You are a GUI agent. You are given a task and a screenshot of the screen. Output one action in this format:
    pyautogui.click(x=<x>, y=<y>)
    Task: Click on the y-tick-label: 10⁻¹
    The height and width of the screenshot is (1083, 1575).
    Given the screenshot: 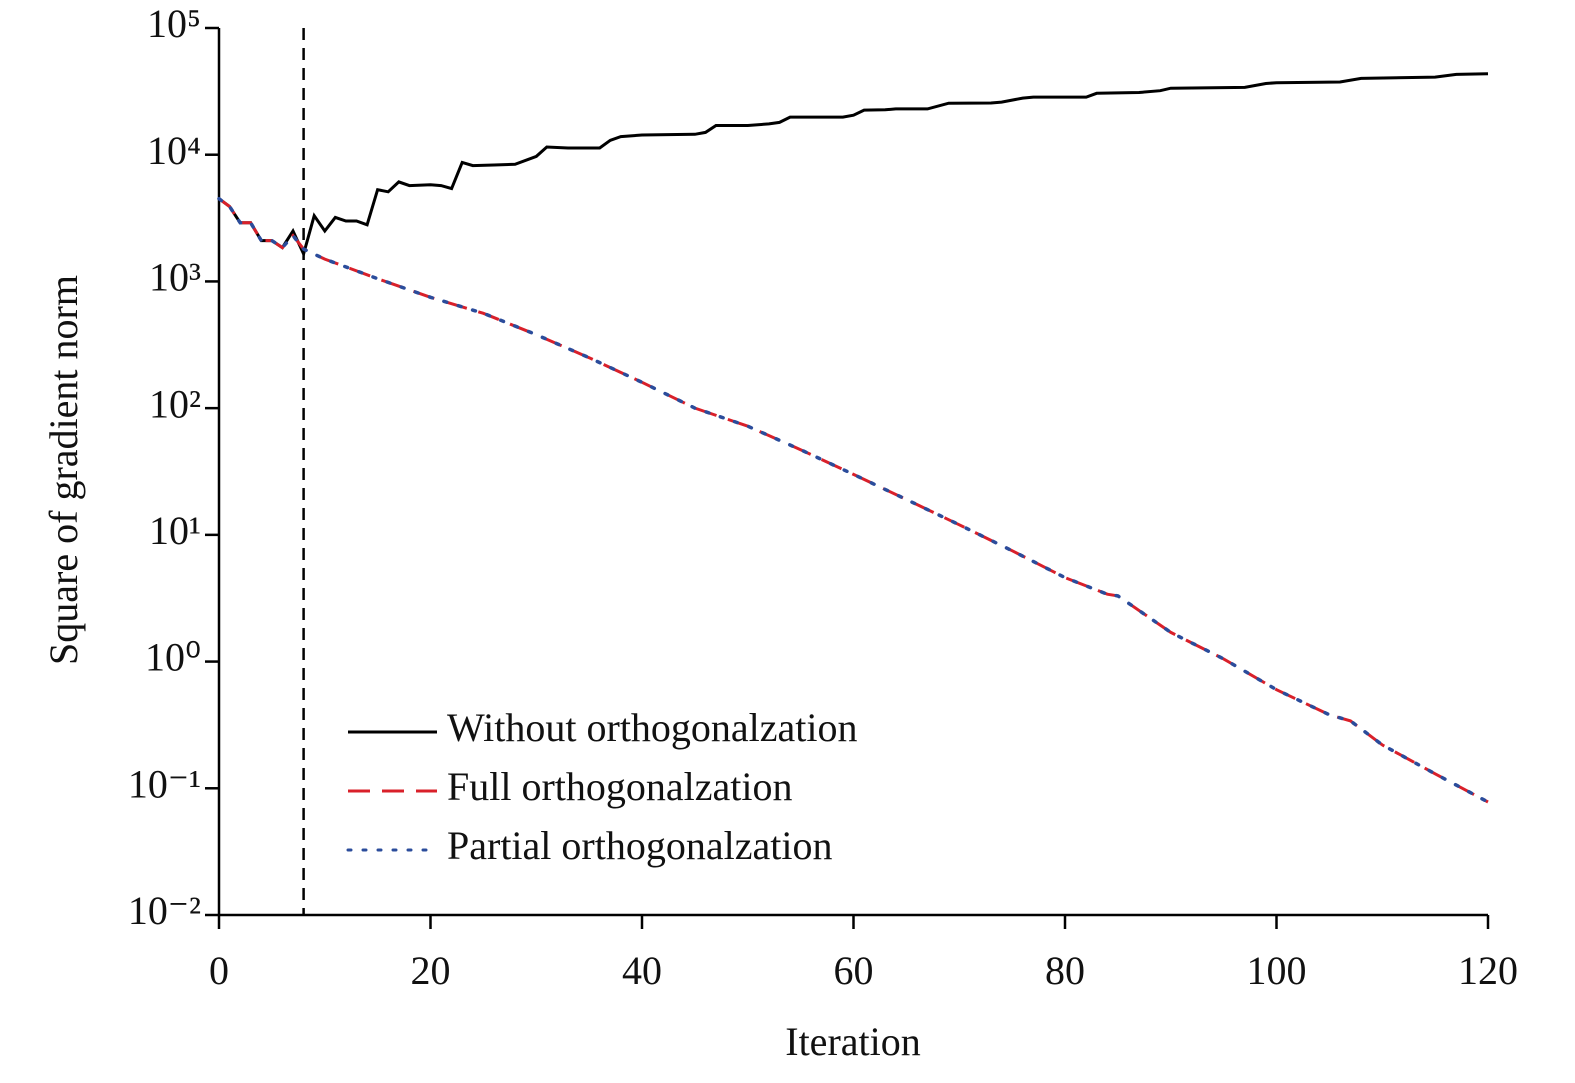 What is the action you would take?
    pyautogui.click(x=164, y=783)
    